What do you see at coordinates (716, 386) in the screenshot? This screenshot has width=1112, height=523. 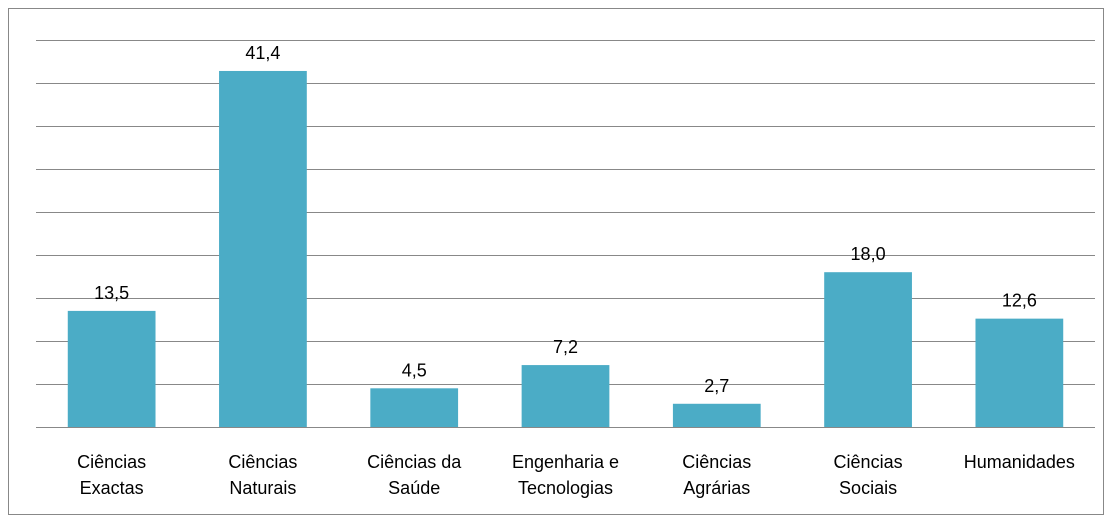 I see `data-label: 2,7` at bounding box center [716, 386].